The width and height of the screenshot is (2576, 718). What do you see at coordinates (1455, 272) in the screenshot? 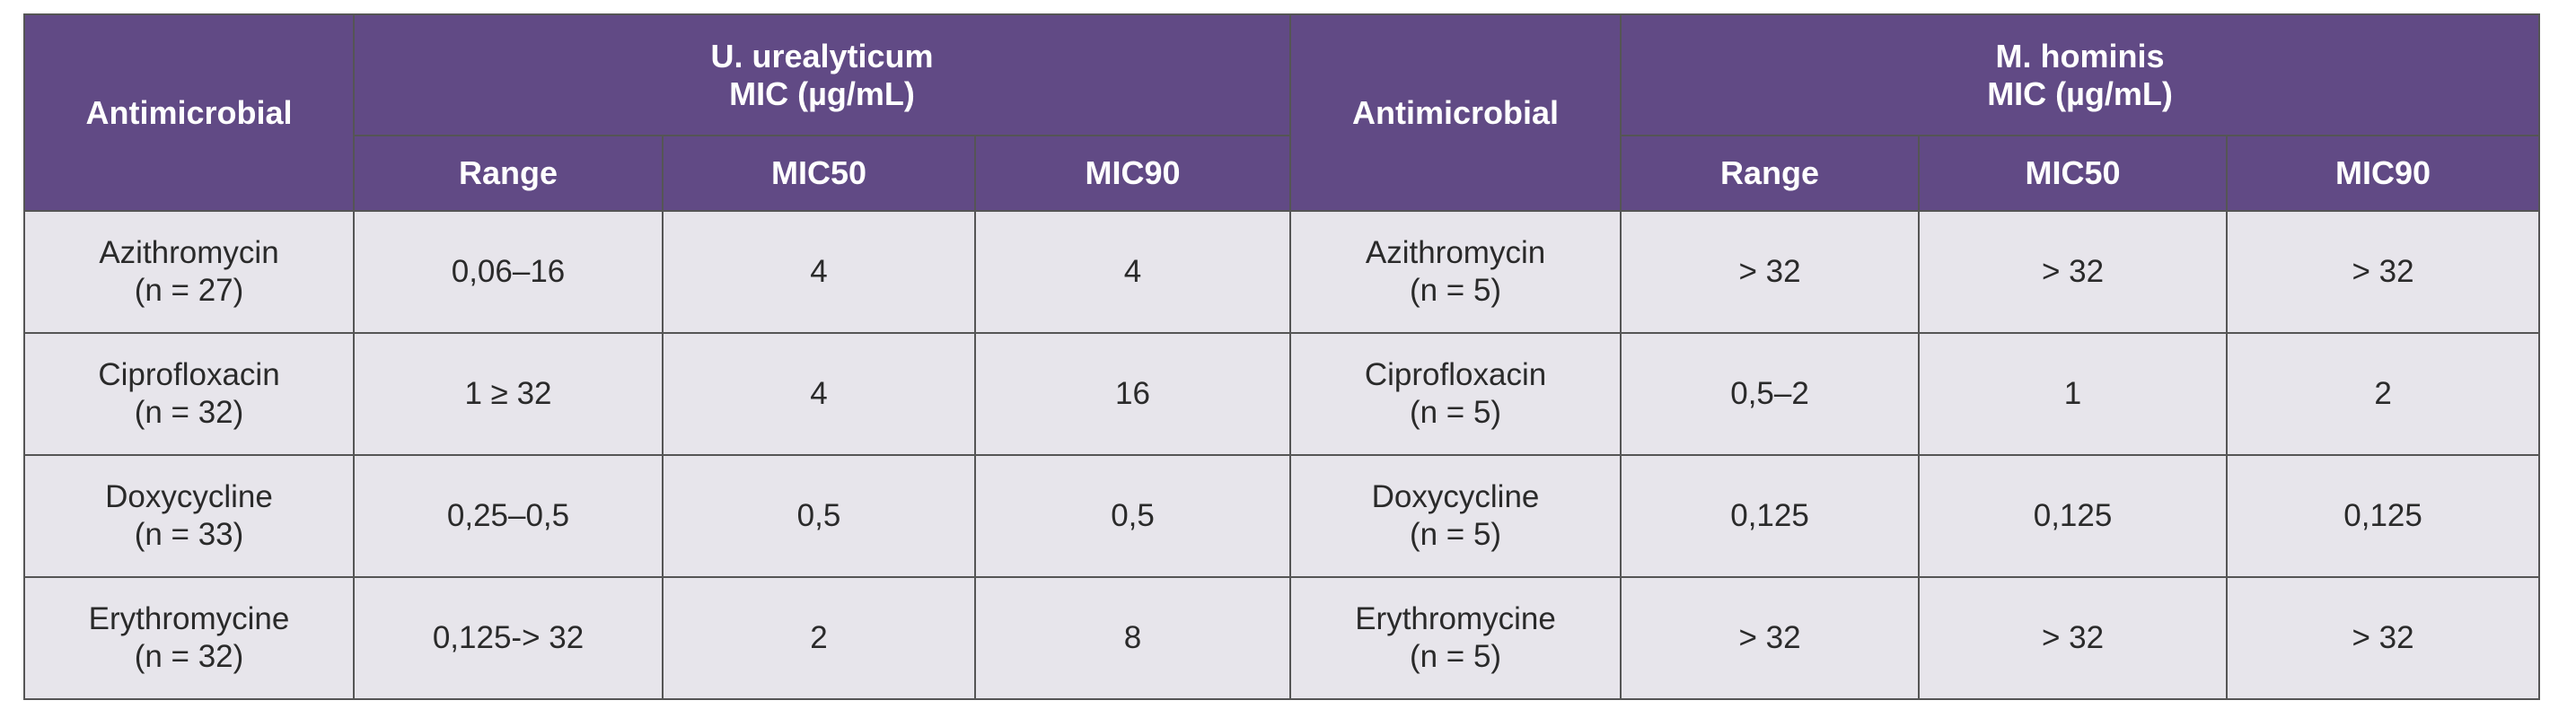
I see `drug-cell: Azithromycin (n = 5)` at bounding box center [1455, 272].